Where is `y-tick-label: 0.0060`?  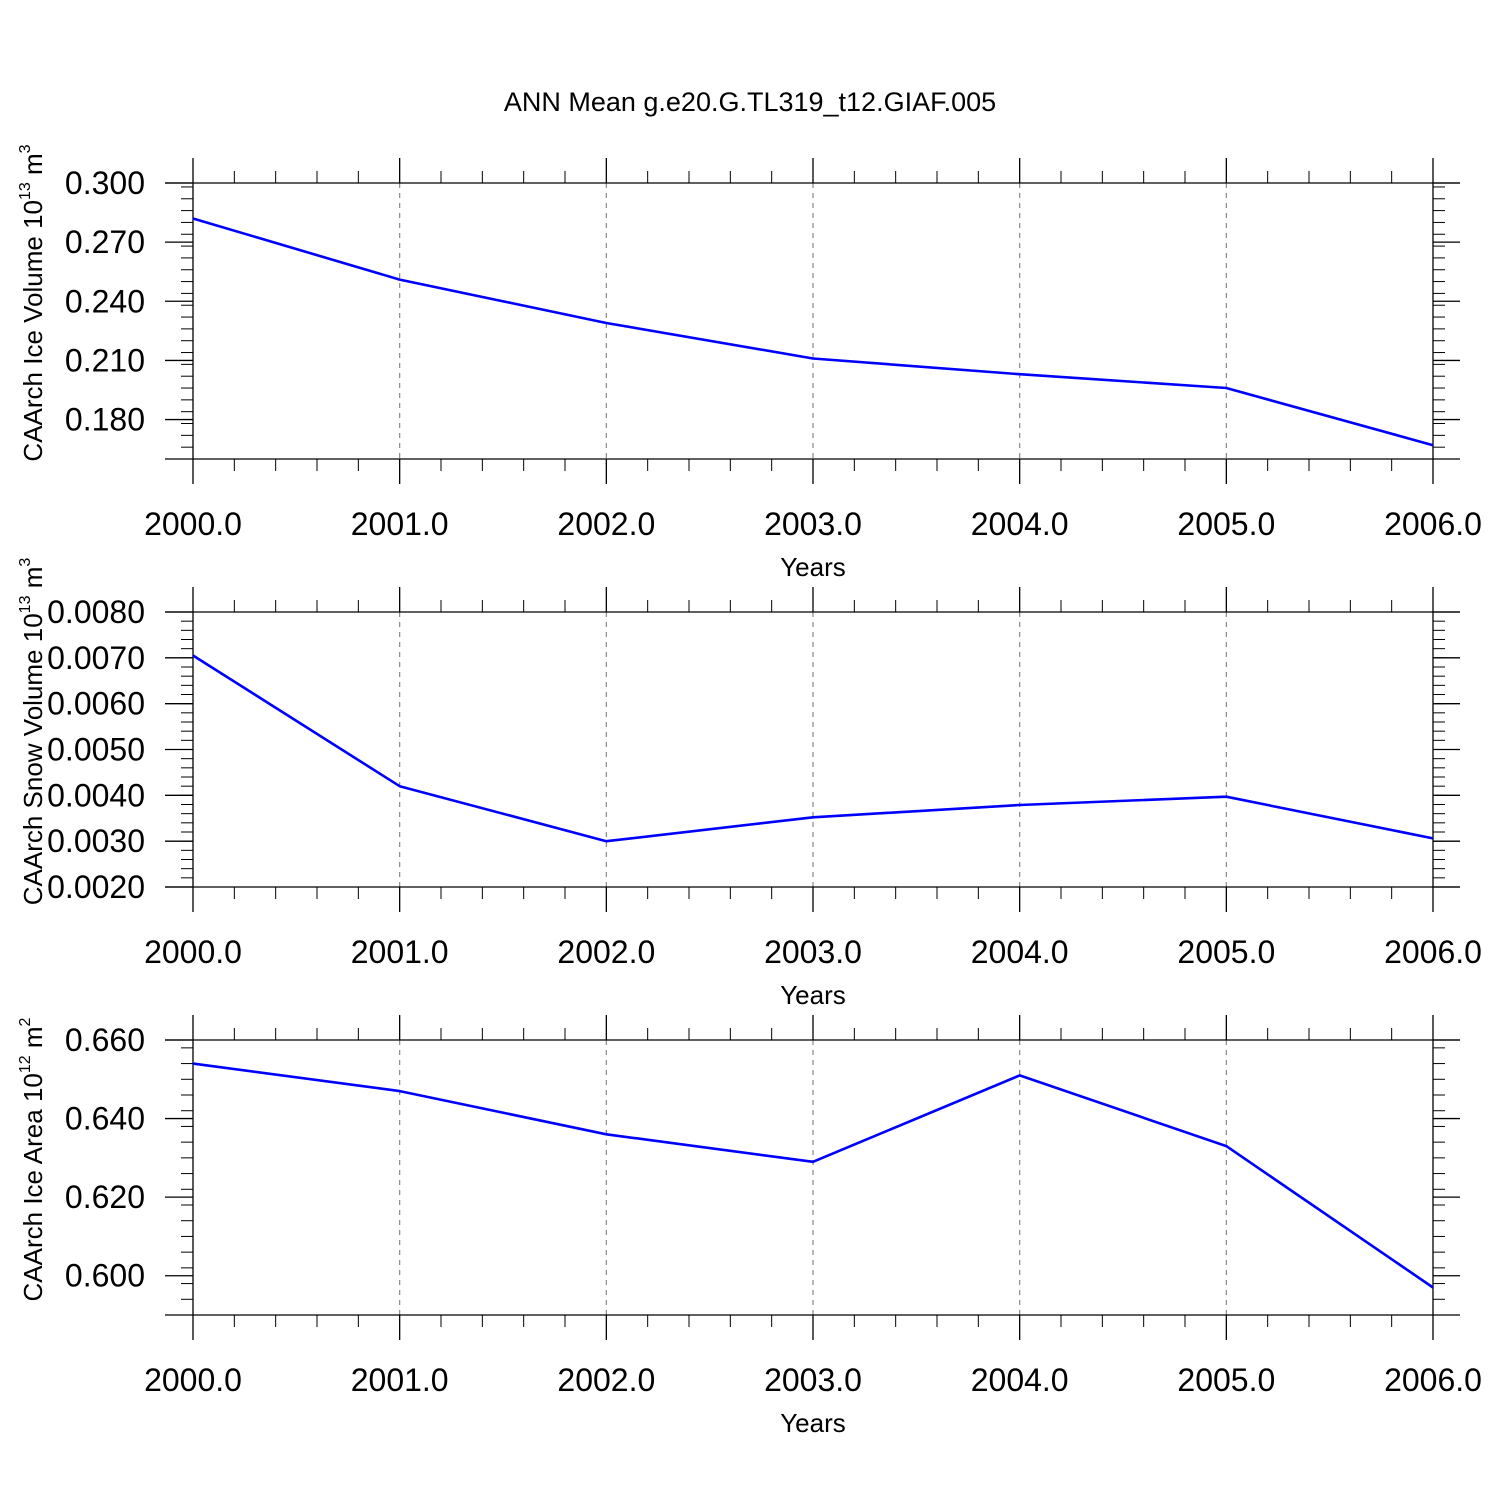 y-tick-label: 0.0060 is located at coordinates (96, 704).